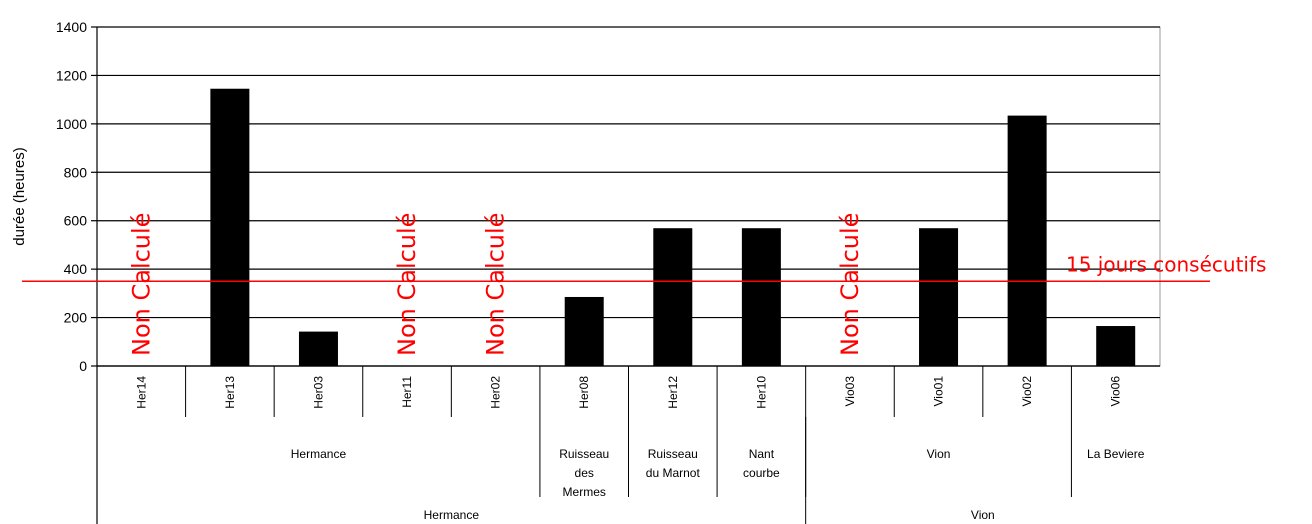 The width and height of the screenshot is (1312, 524). Describe the element at coordinates (584, 392) in the screenshot. I see `category-label-Her08: Her08` at that location.